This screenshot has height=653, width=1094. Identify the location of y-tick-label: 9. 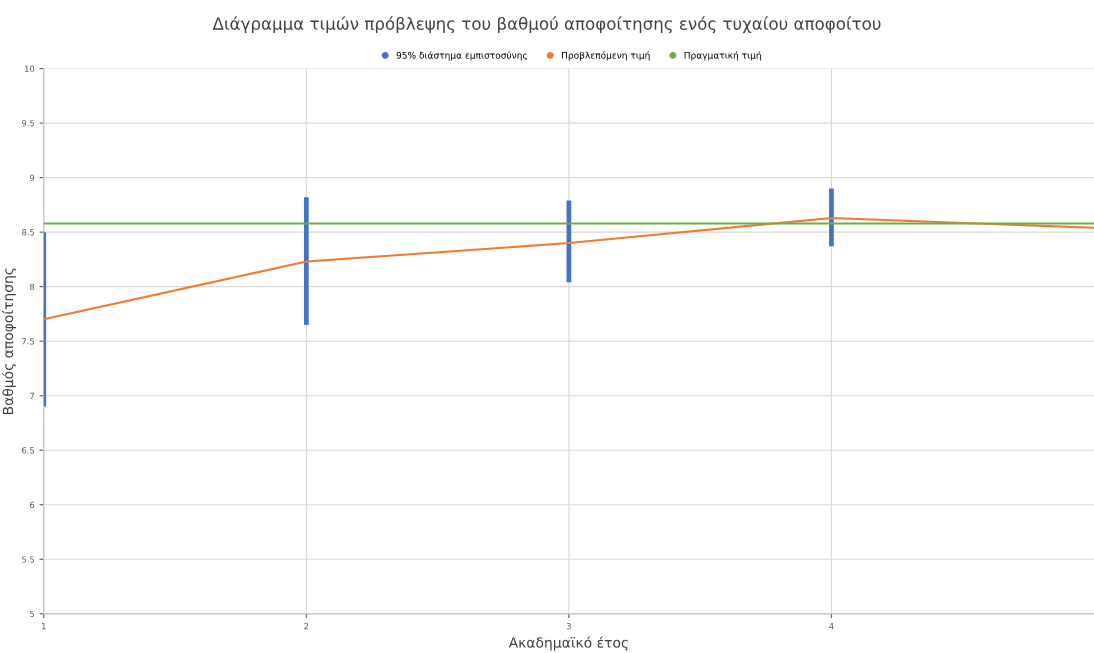
(32, 177).